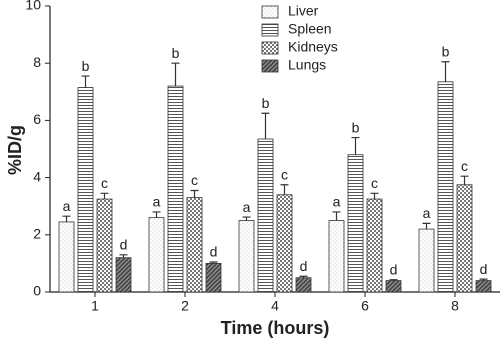  I want to click on y-tick-label: 0, so click(37, 291).